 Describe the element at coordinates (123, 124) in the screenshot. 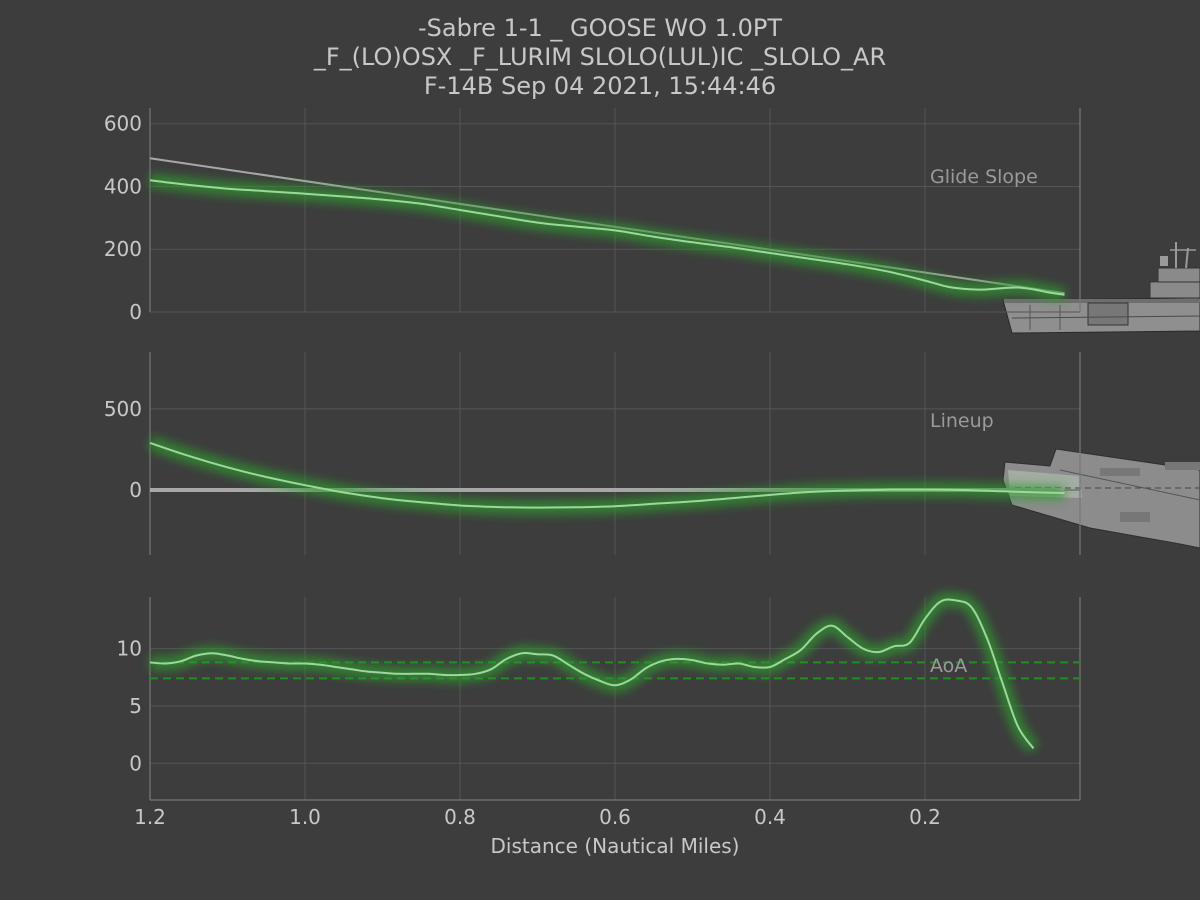

I see `y-tick-label: 600` at that location.